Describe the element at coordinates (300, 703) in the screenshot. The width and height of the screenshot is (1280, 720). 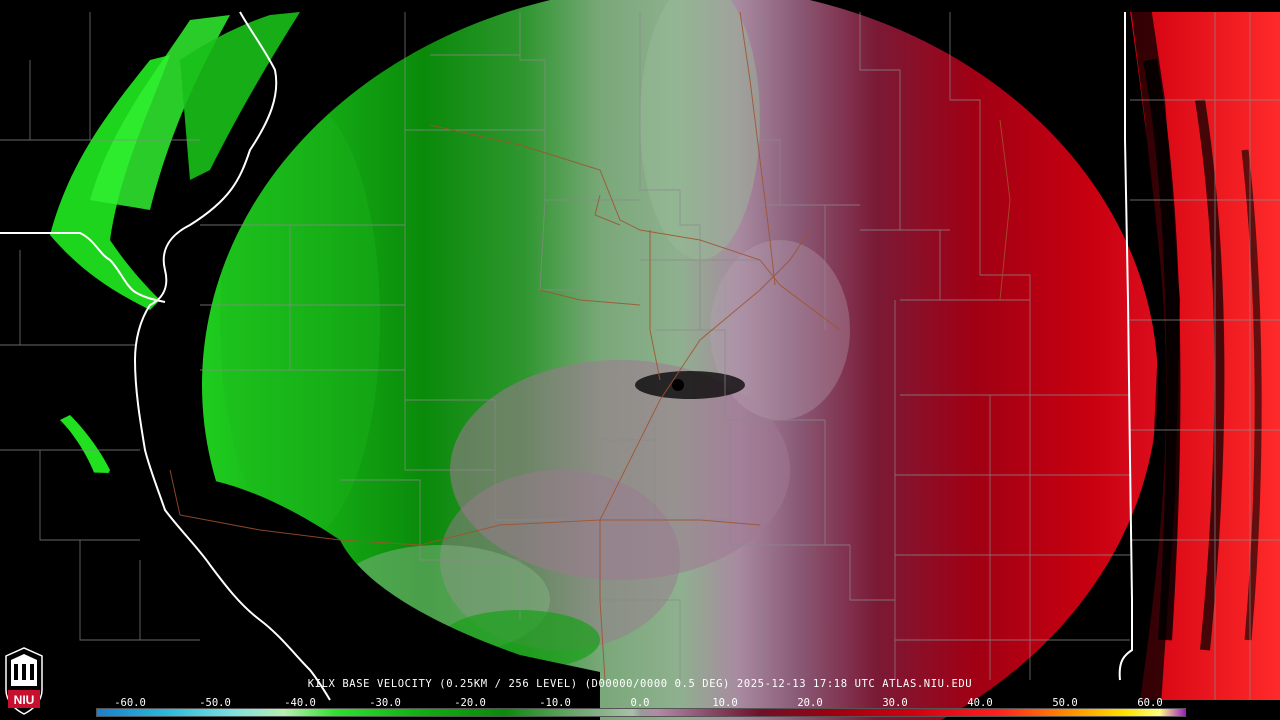
I see `colorscale-label: -40.0` at that location.